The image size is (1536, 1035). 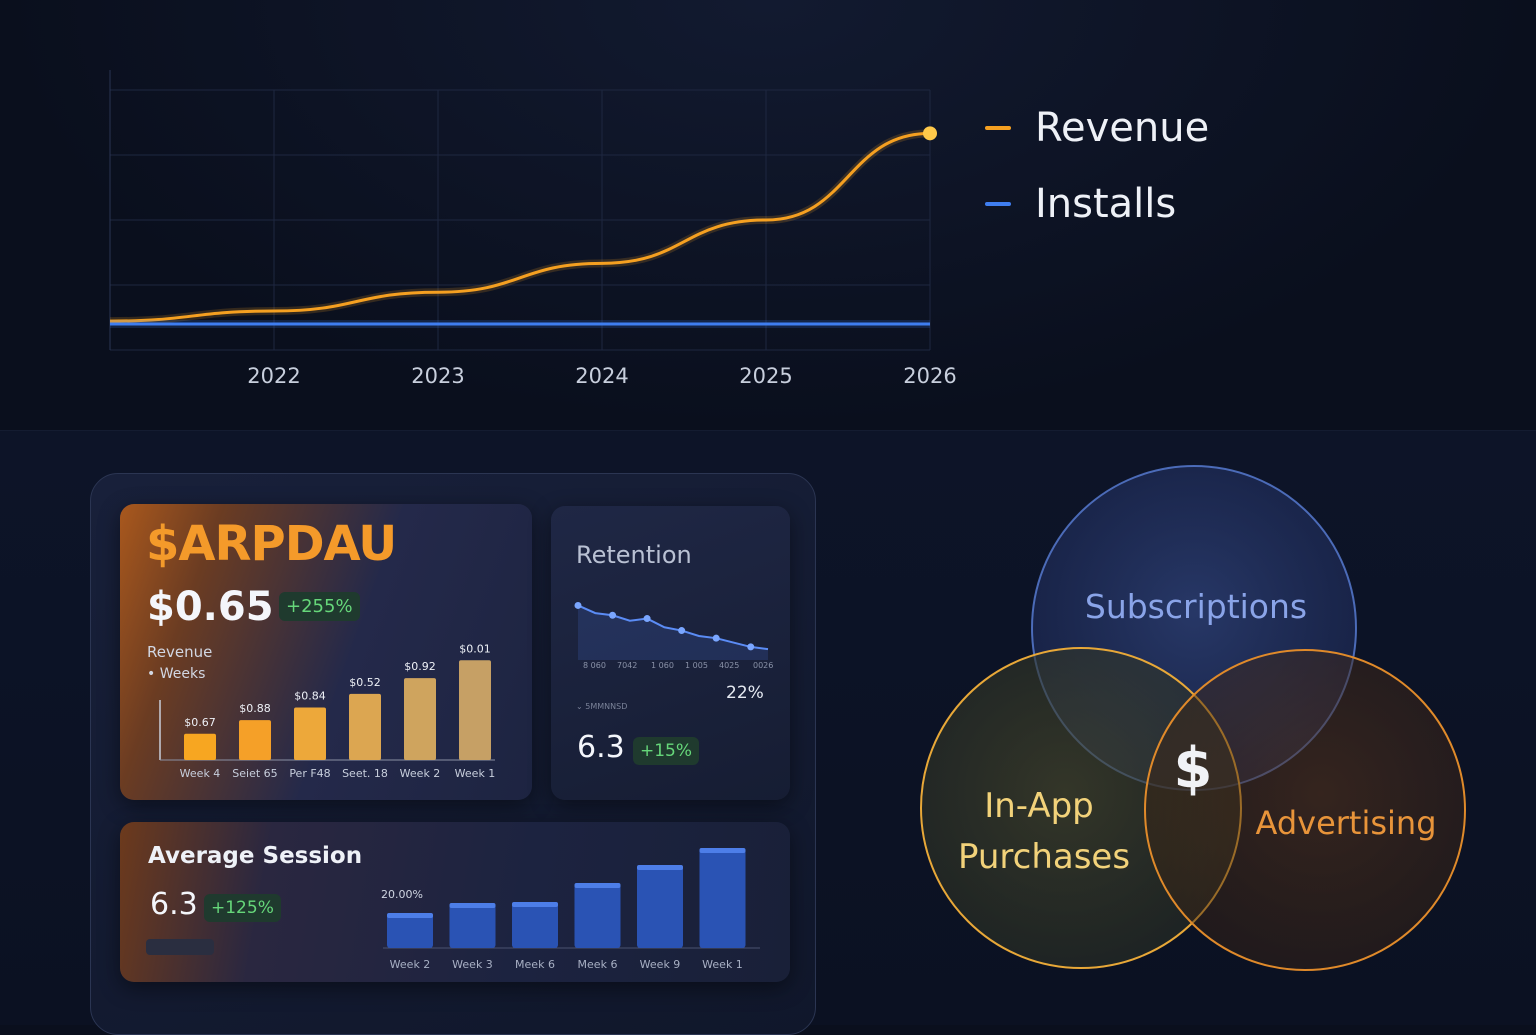 I want to click on revenue-end-point, so click(x=930, y=133).